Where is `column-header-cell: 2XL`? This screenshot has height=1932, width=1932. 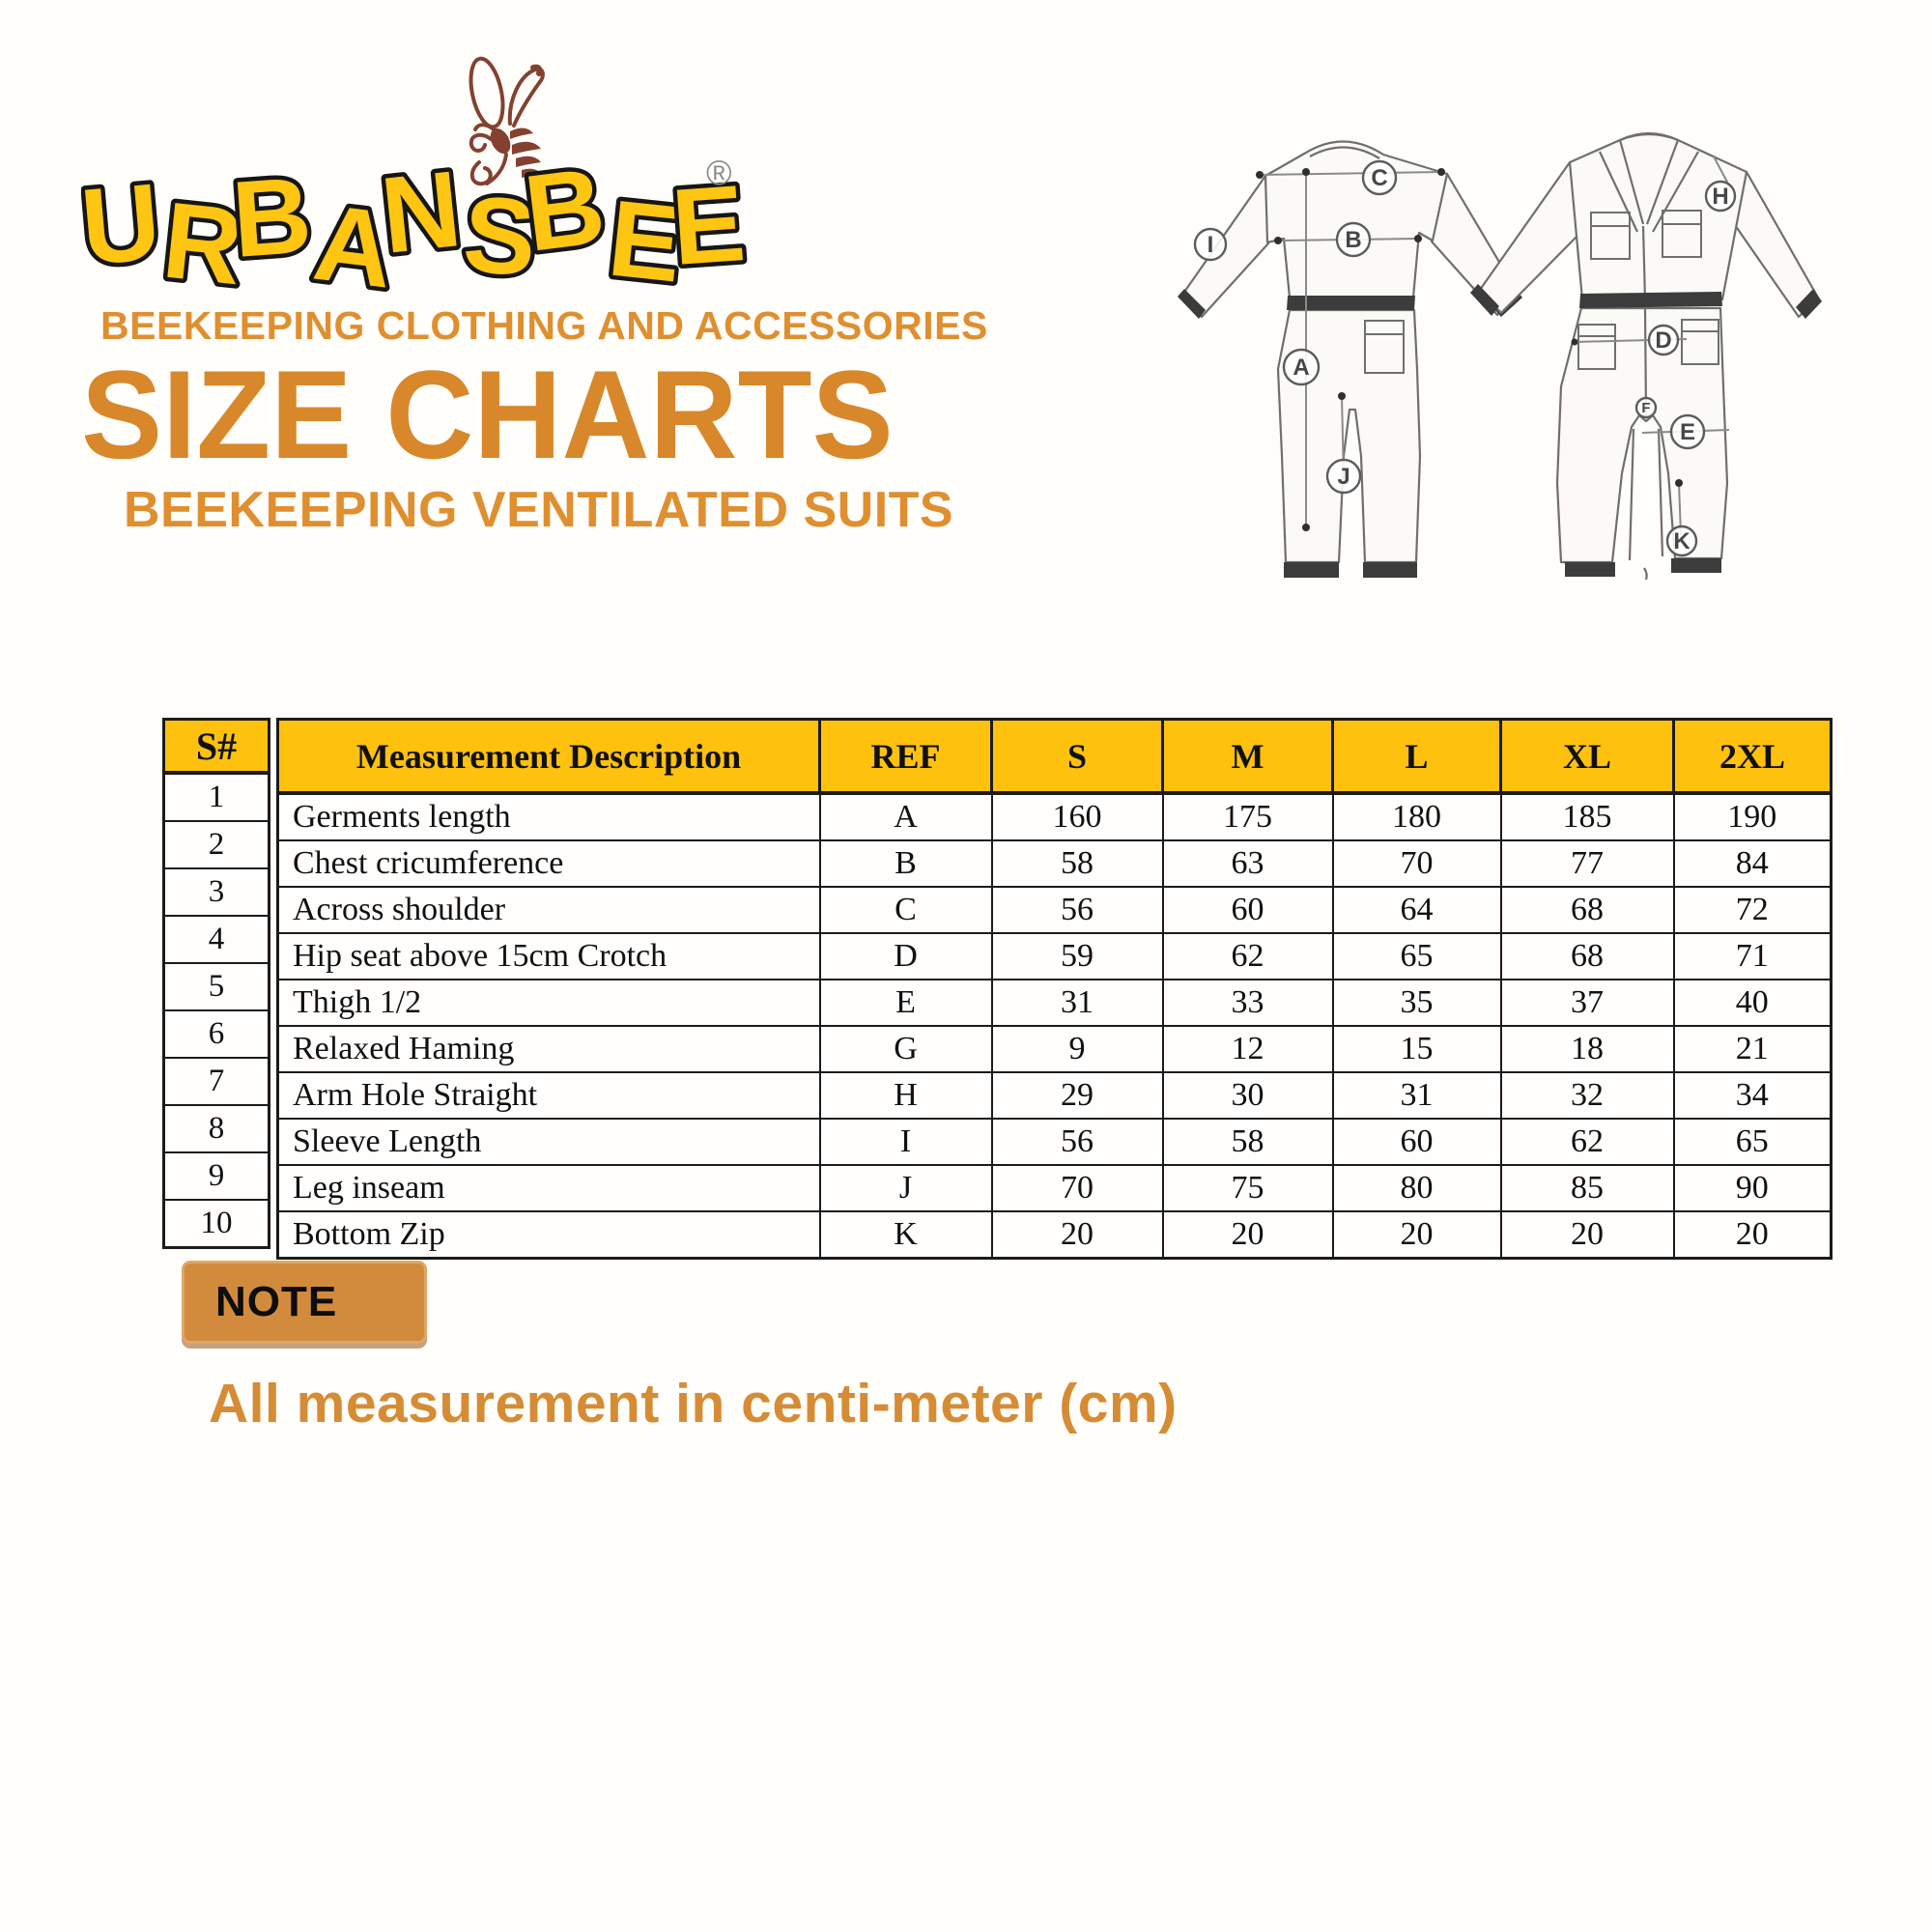
column-header-cell: 2XL is located at coordinates (1752, 756).